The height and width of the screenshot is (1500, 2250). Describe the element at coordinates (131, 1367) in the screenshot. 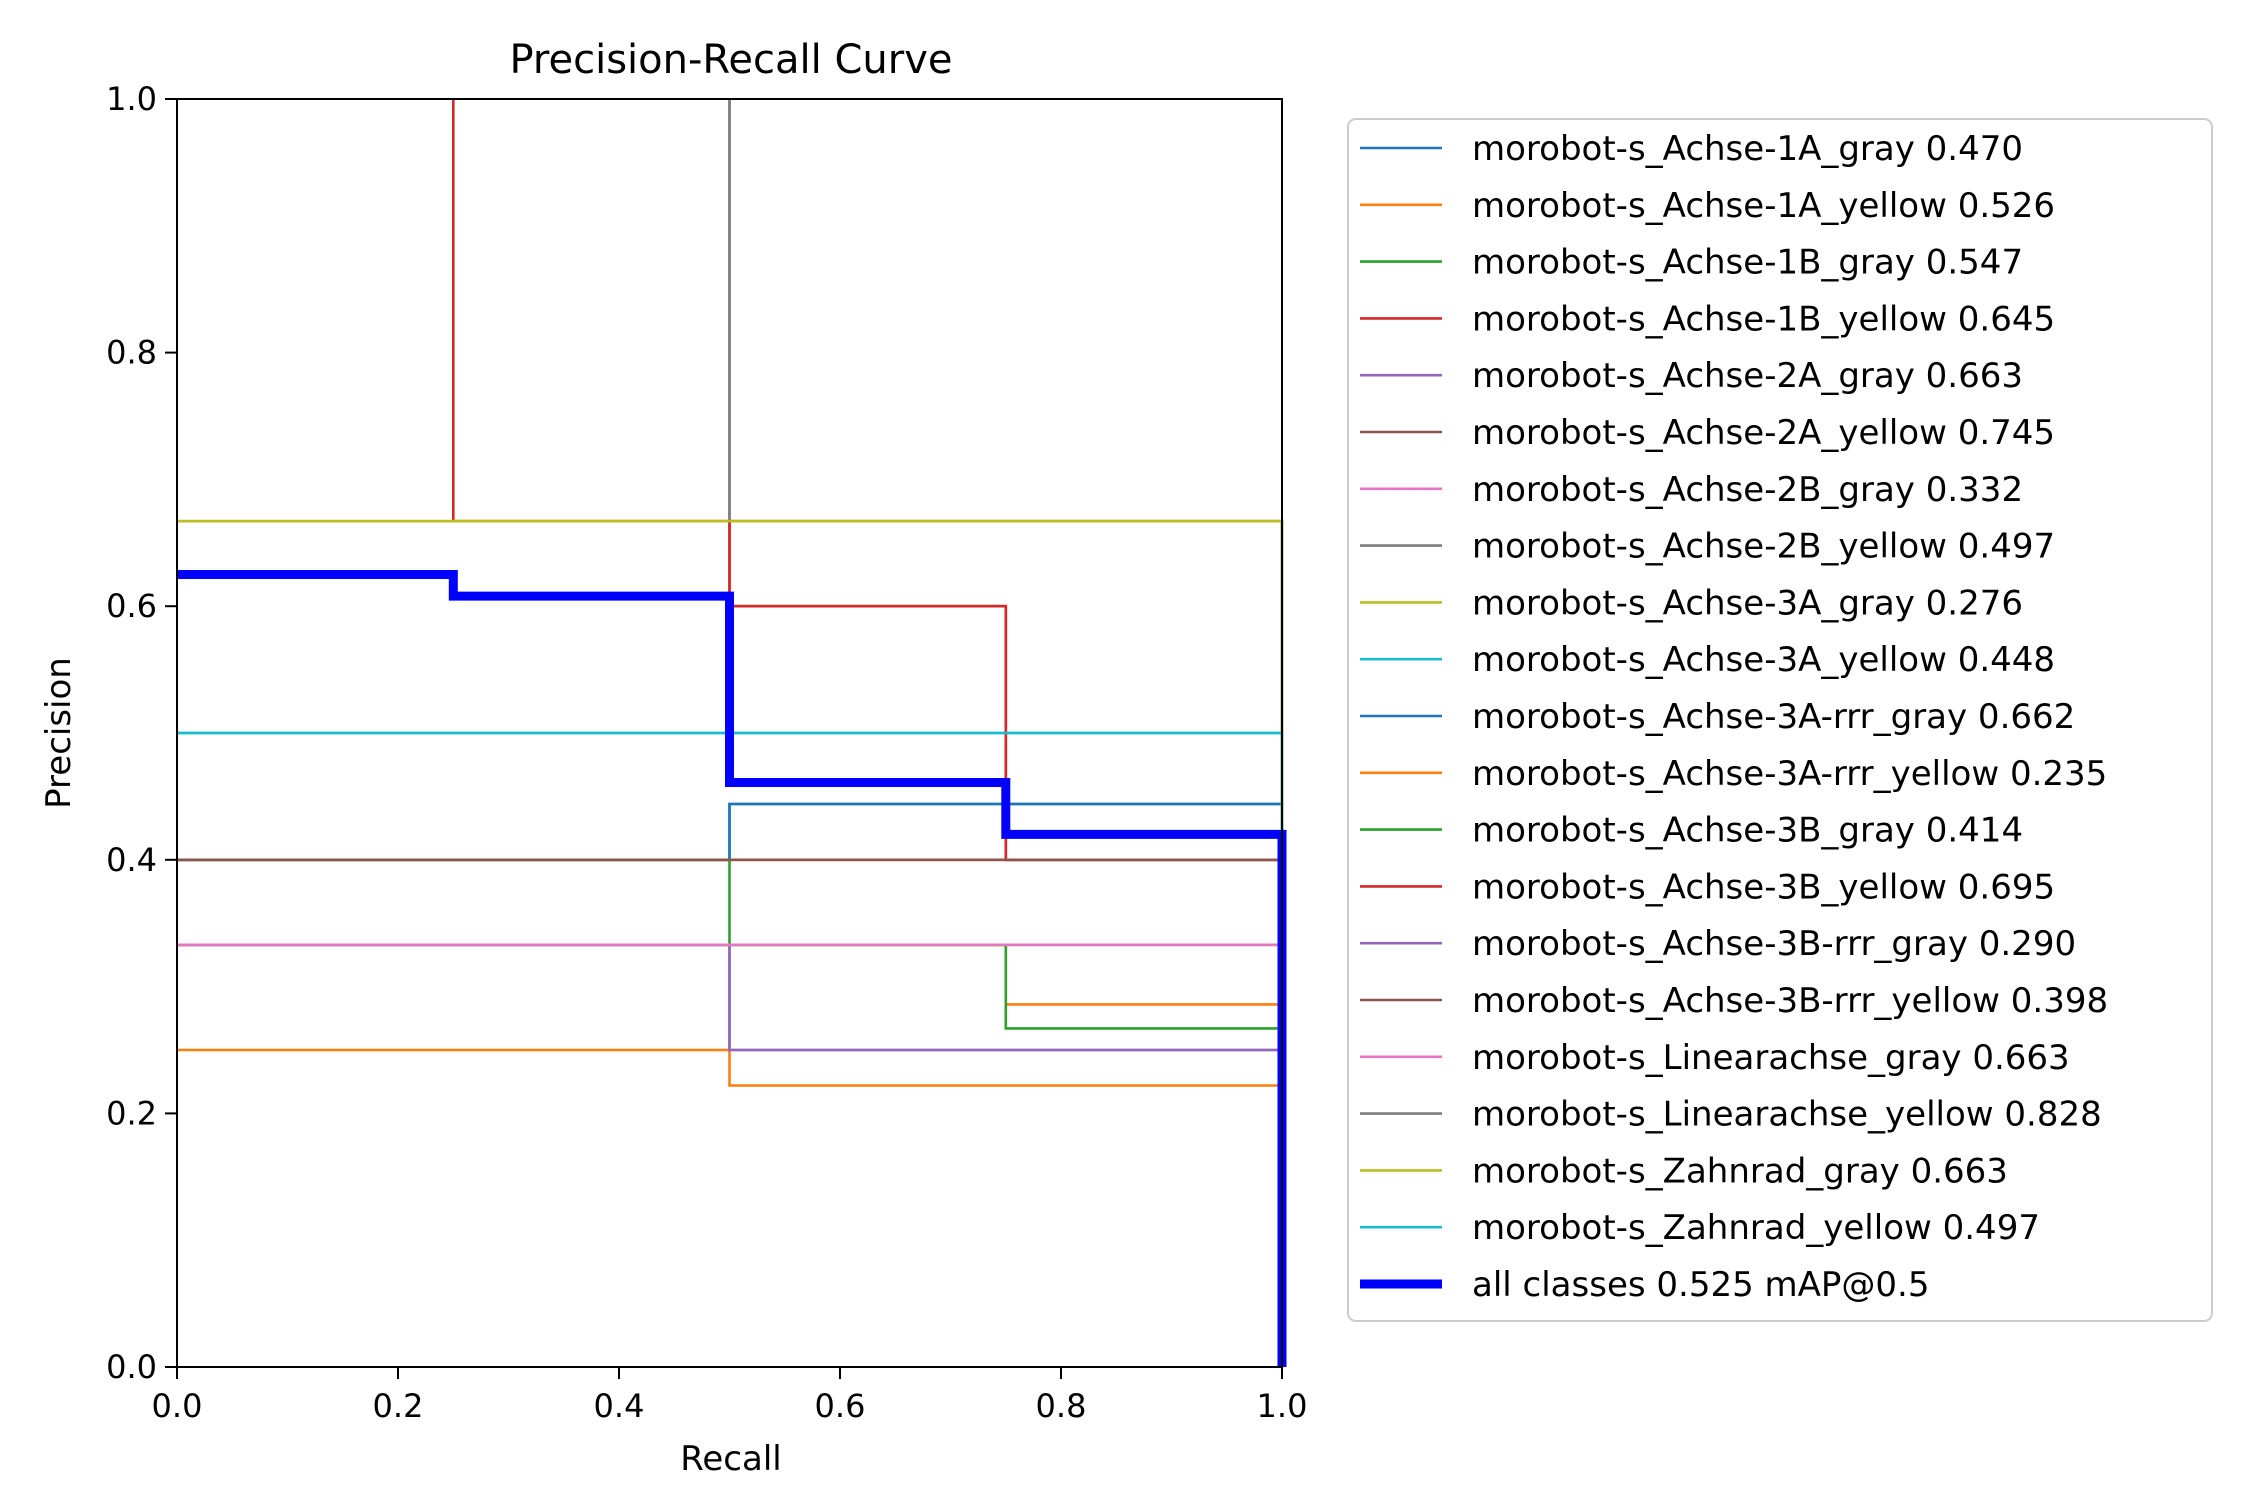

I see `y-tick-label: 0.0` at that location.